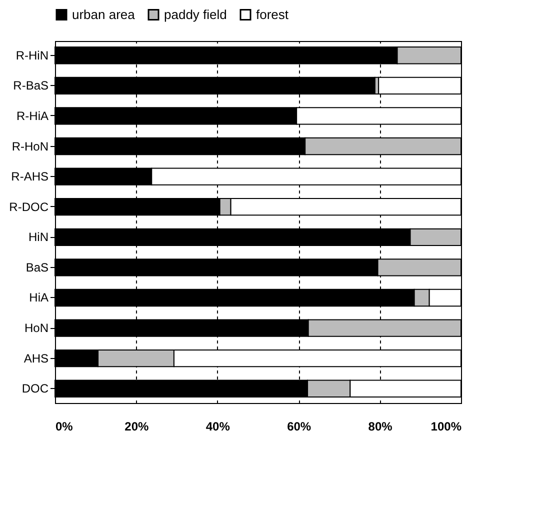 The image size is (559, 525). I want to click on y-tick-label: R-DOC, so click(29, 207).